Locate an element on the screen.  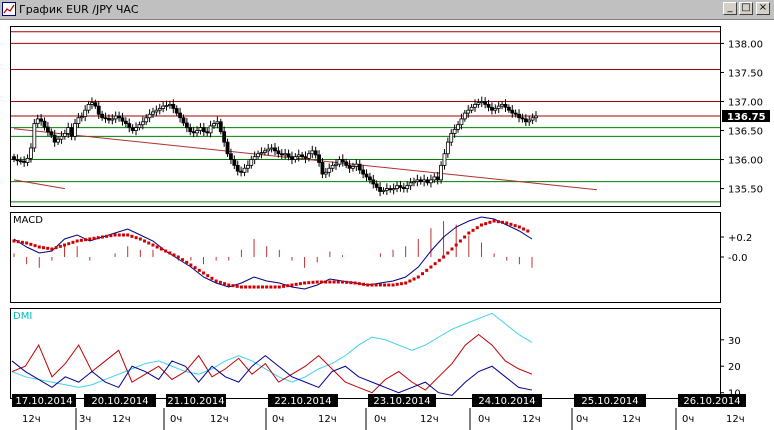
date-label: 25.10.2014 is located at coordinates (609, 401).